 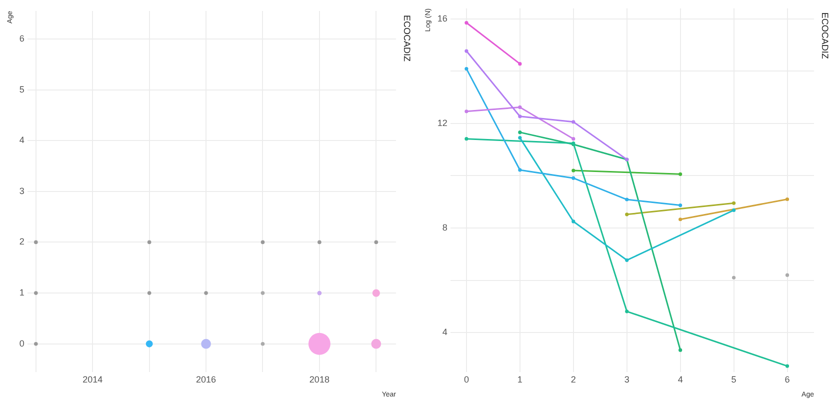 I want to click on y-tick-label: 8, so click(x=445, y=227).